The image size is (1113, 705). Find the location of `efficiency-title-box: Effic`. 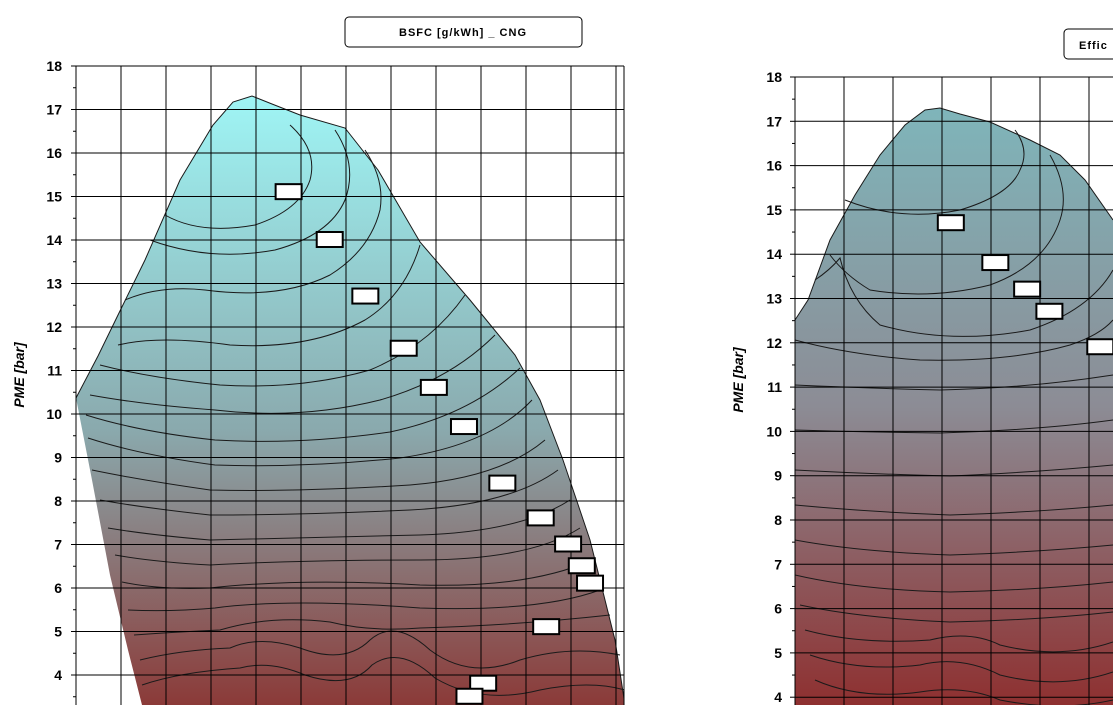

efficiency-title-box: Effic is located at coordinates (1088, 44).